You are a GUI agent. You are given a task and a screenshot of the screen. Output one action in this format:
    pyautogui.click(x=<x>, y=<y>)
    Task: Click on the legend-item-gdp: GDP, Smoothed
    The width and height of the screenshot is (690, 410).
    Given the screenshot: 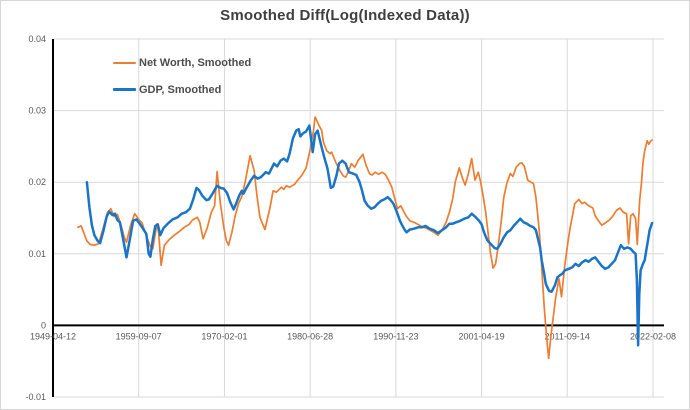 What is the action you would take?
    pyautogui.click(x=182, y=89)
    